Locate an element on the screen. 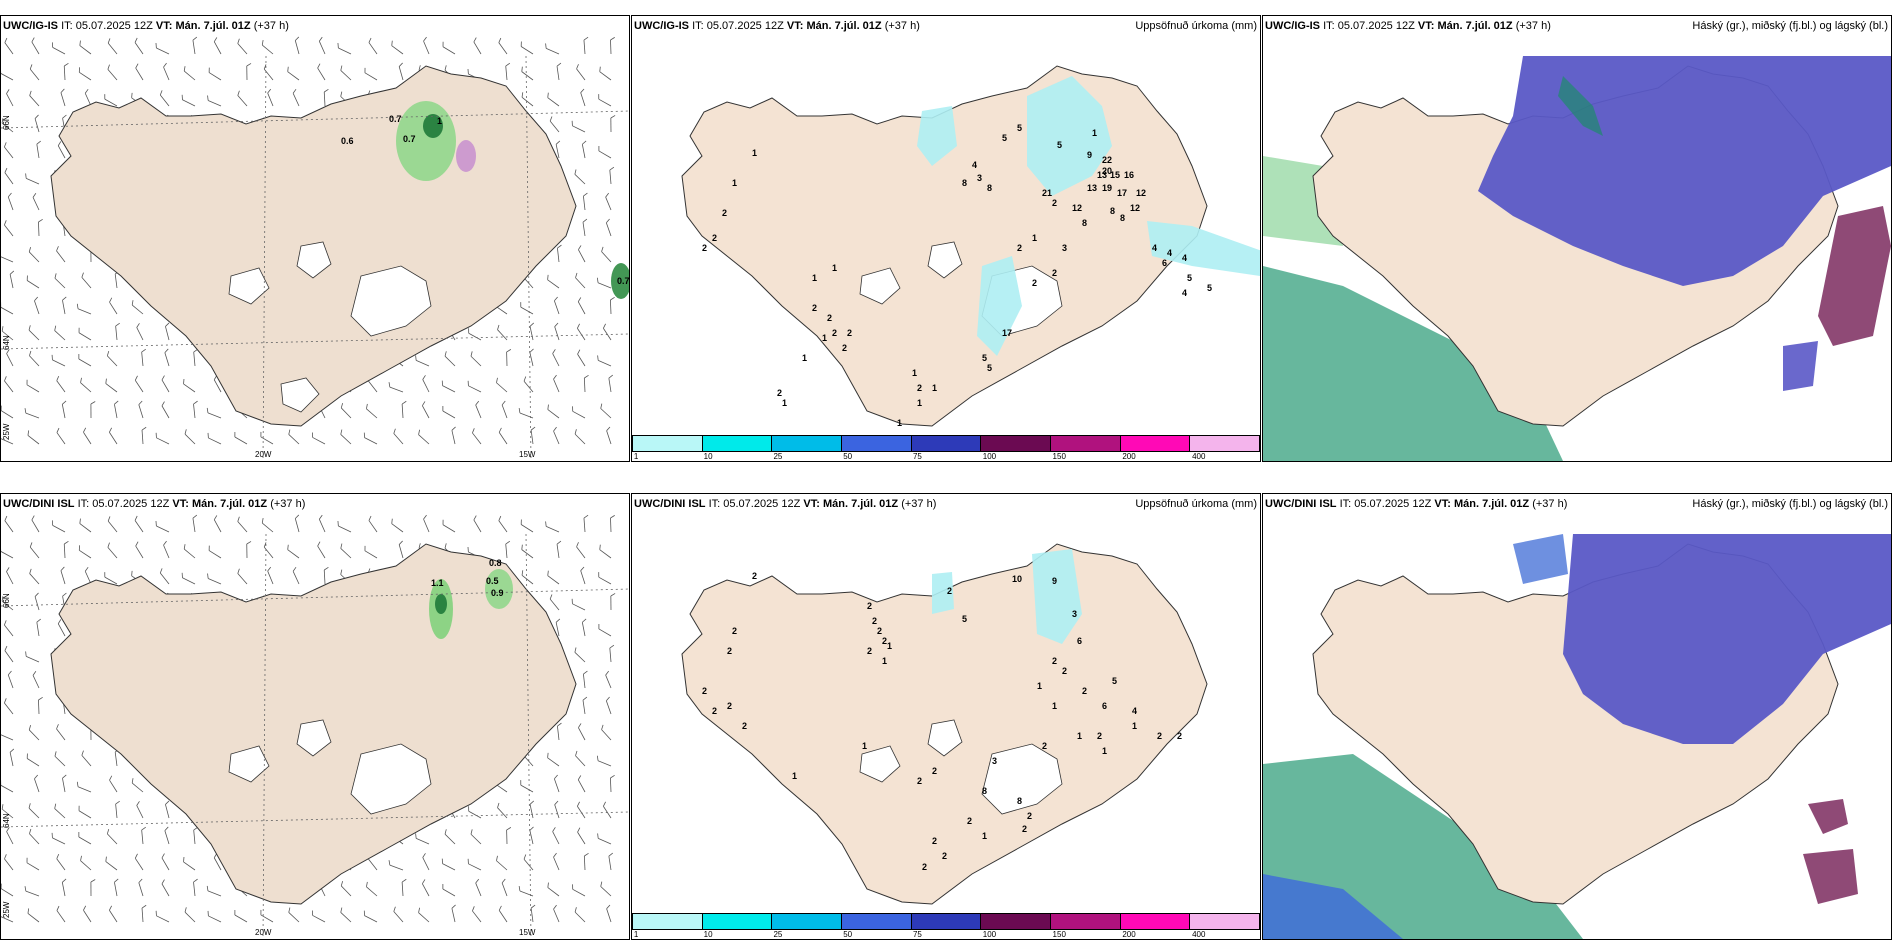 The height and width of the screenshot is (950, 1900). lon-label-20: 20W is located at coordinates (263, 932).